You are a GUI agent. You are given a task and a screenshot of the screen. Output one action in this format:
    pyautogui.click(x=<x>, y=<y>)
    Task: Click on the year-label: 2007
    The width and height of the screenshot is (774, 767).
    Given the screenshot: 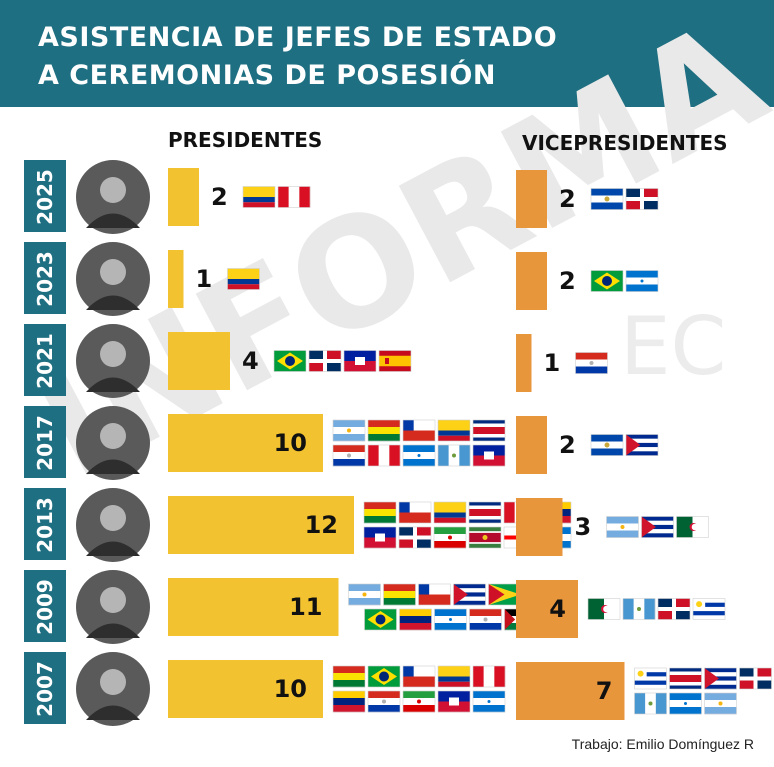 What is the action you would take?
    pyautogui.click(x=45, y=688)
    